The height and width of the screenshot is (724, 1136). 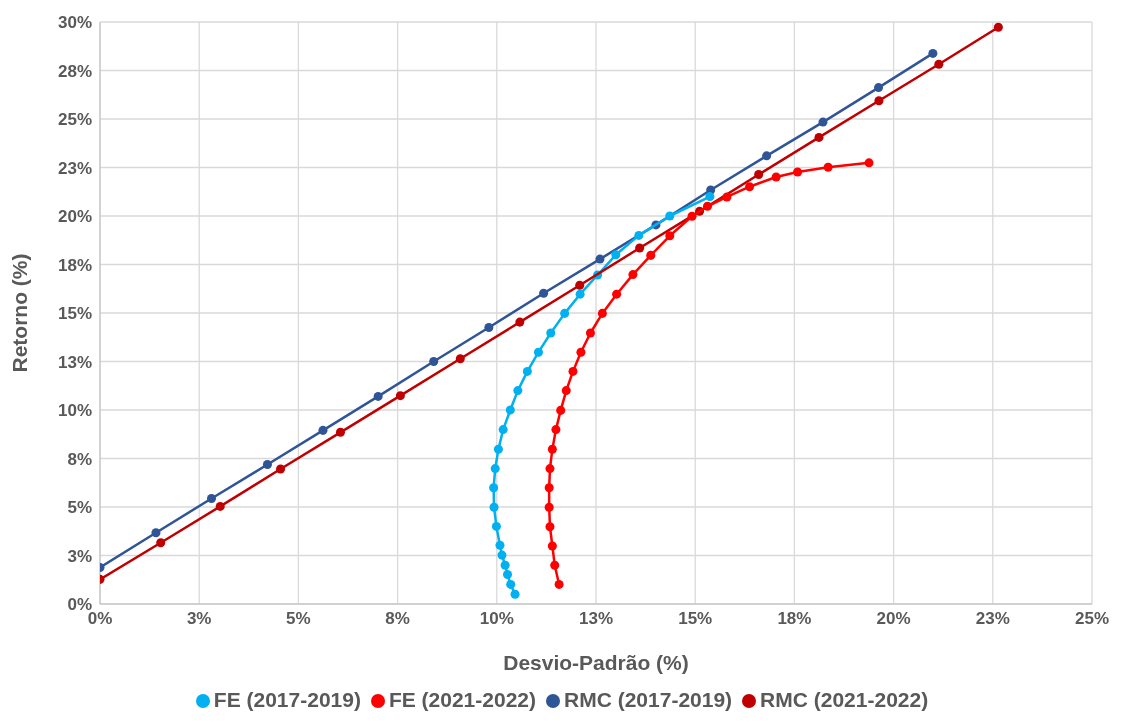 What do you see at coordinates (992, 619) in the screenshot?
I see `x-tick-label: 23%` at bounding box center [992, 619].